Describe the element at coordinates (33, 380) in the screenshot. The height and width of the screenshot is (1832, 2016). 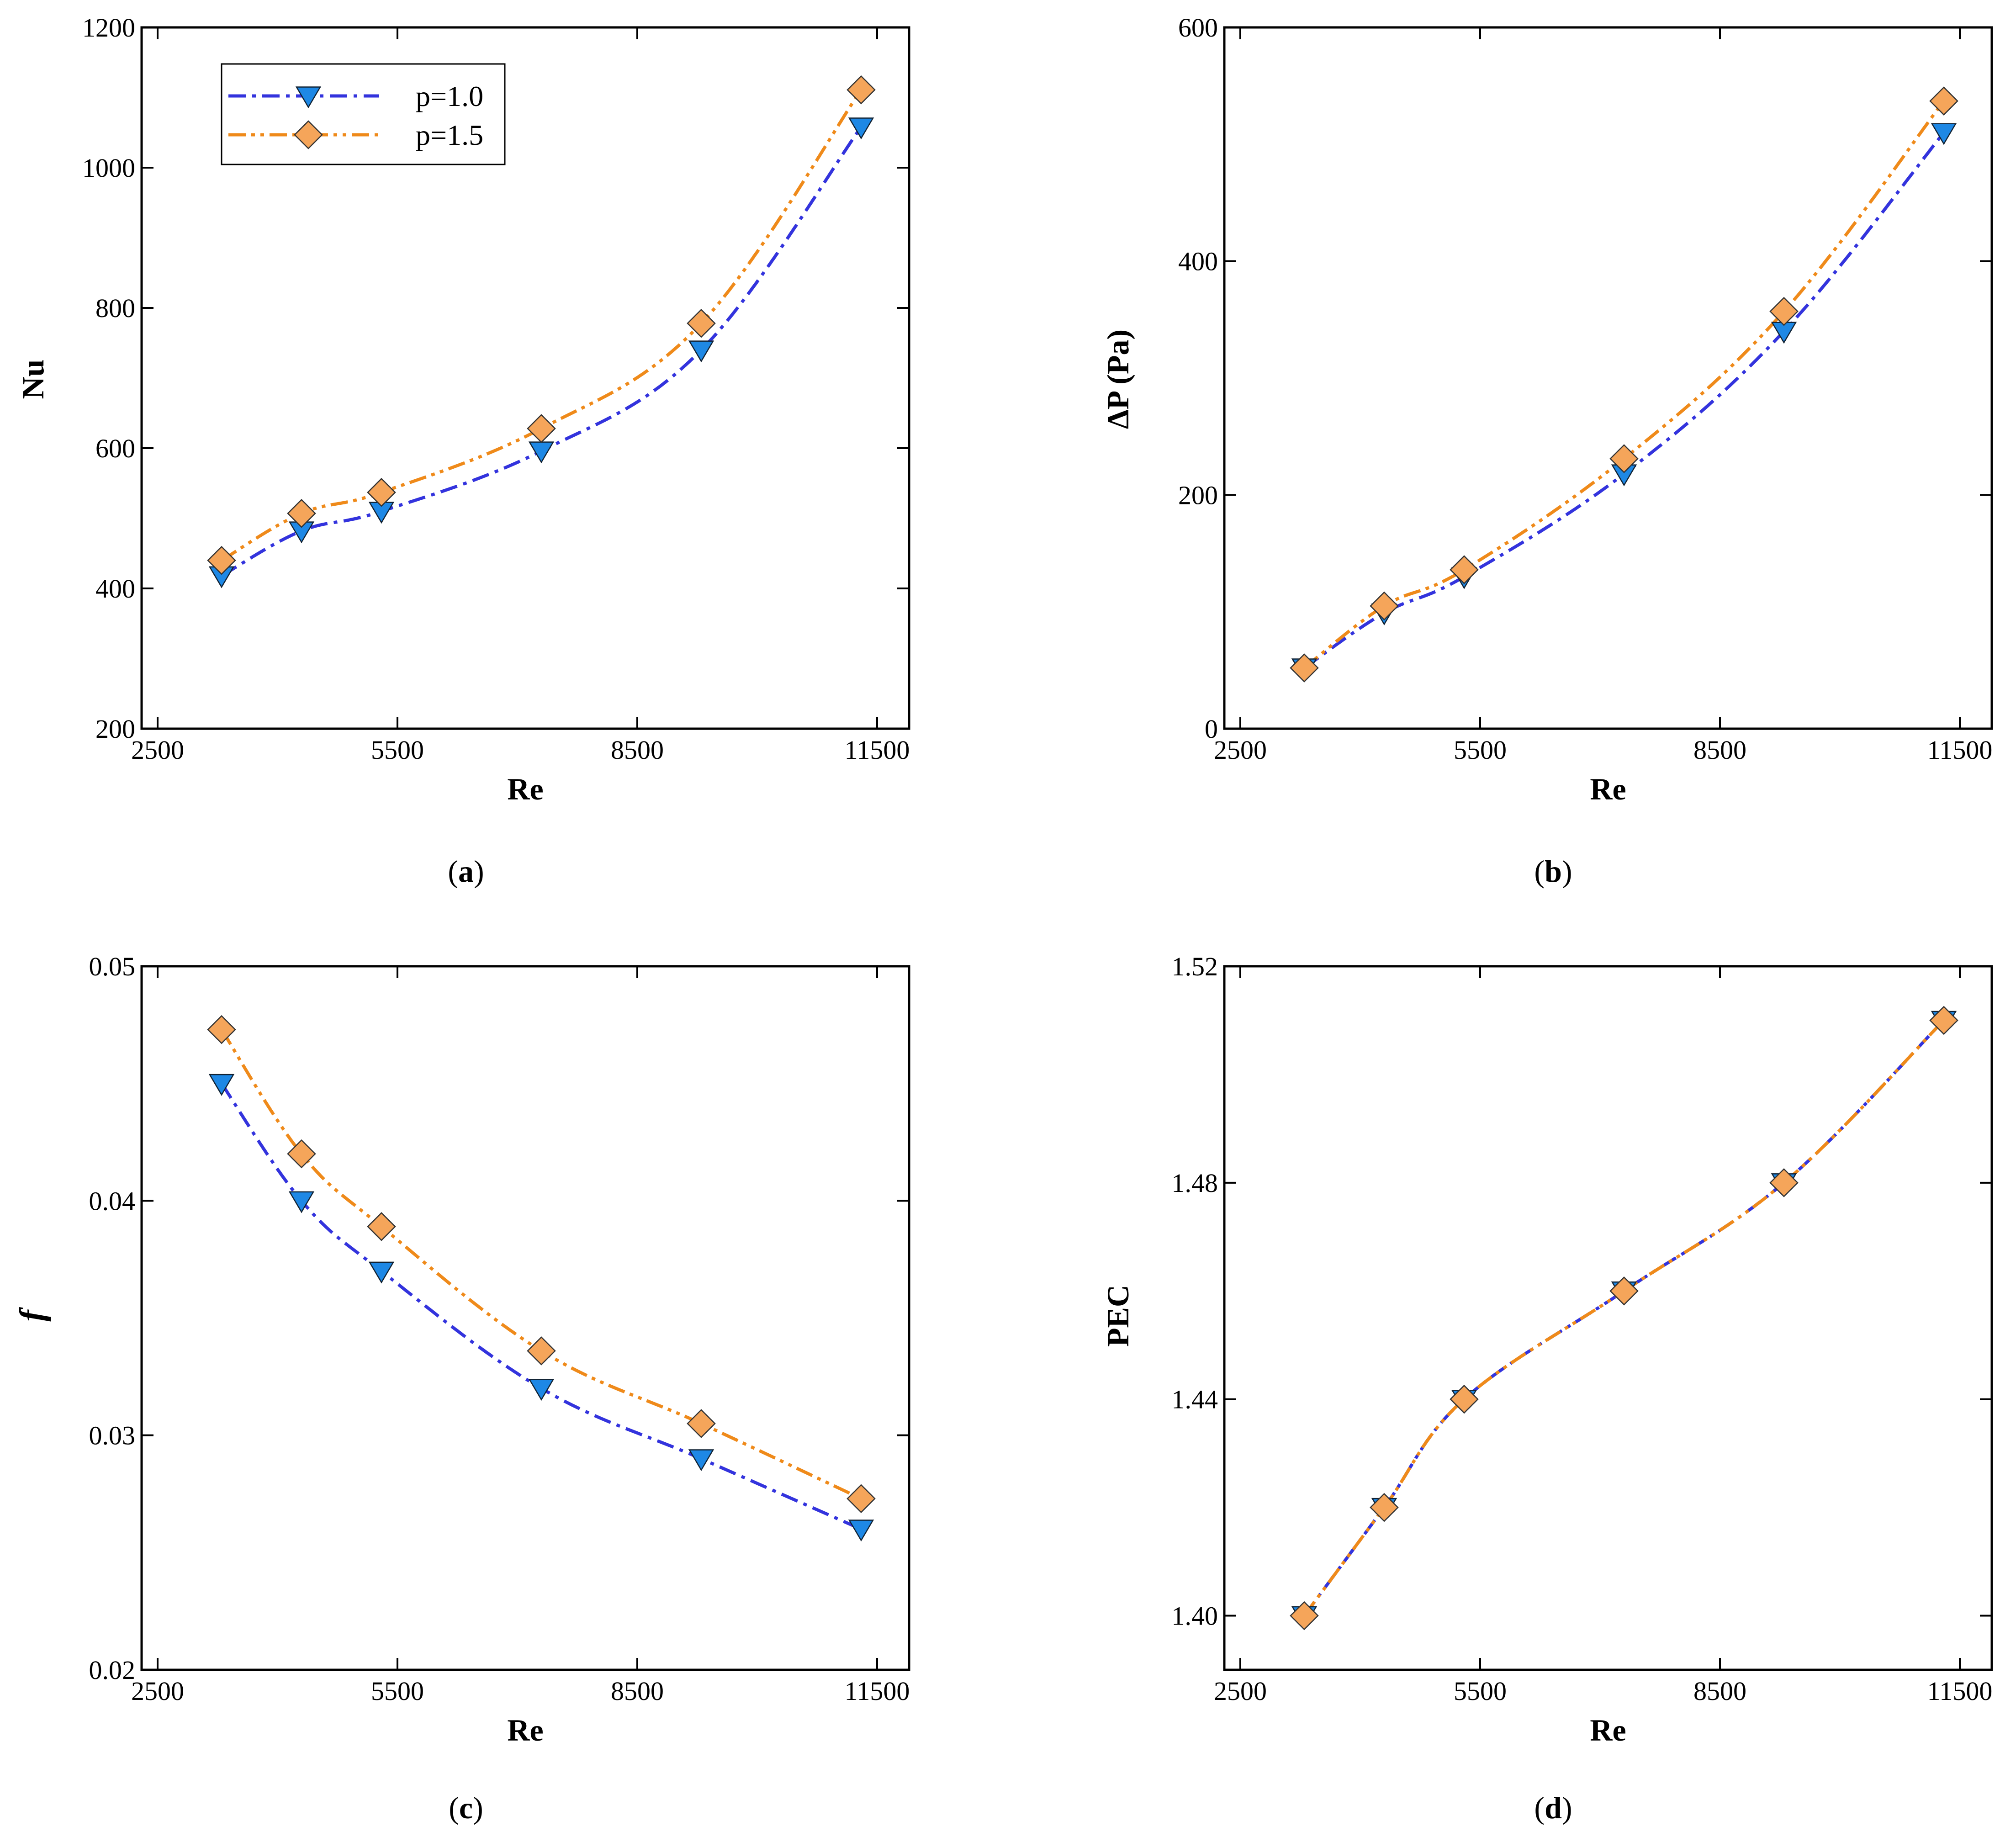
I see `y-axis-label: Nu` at that location.